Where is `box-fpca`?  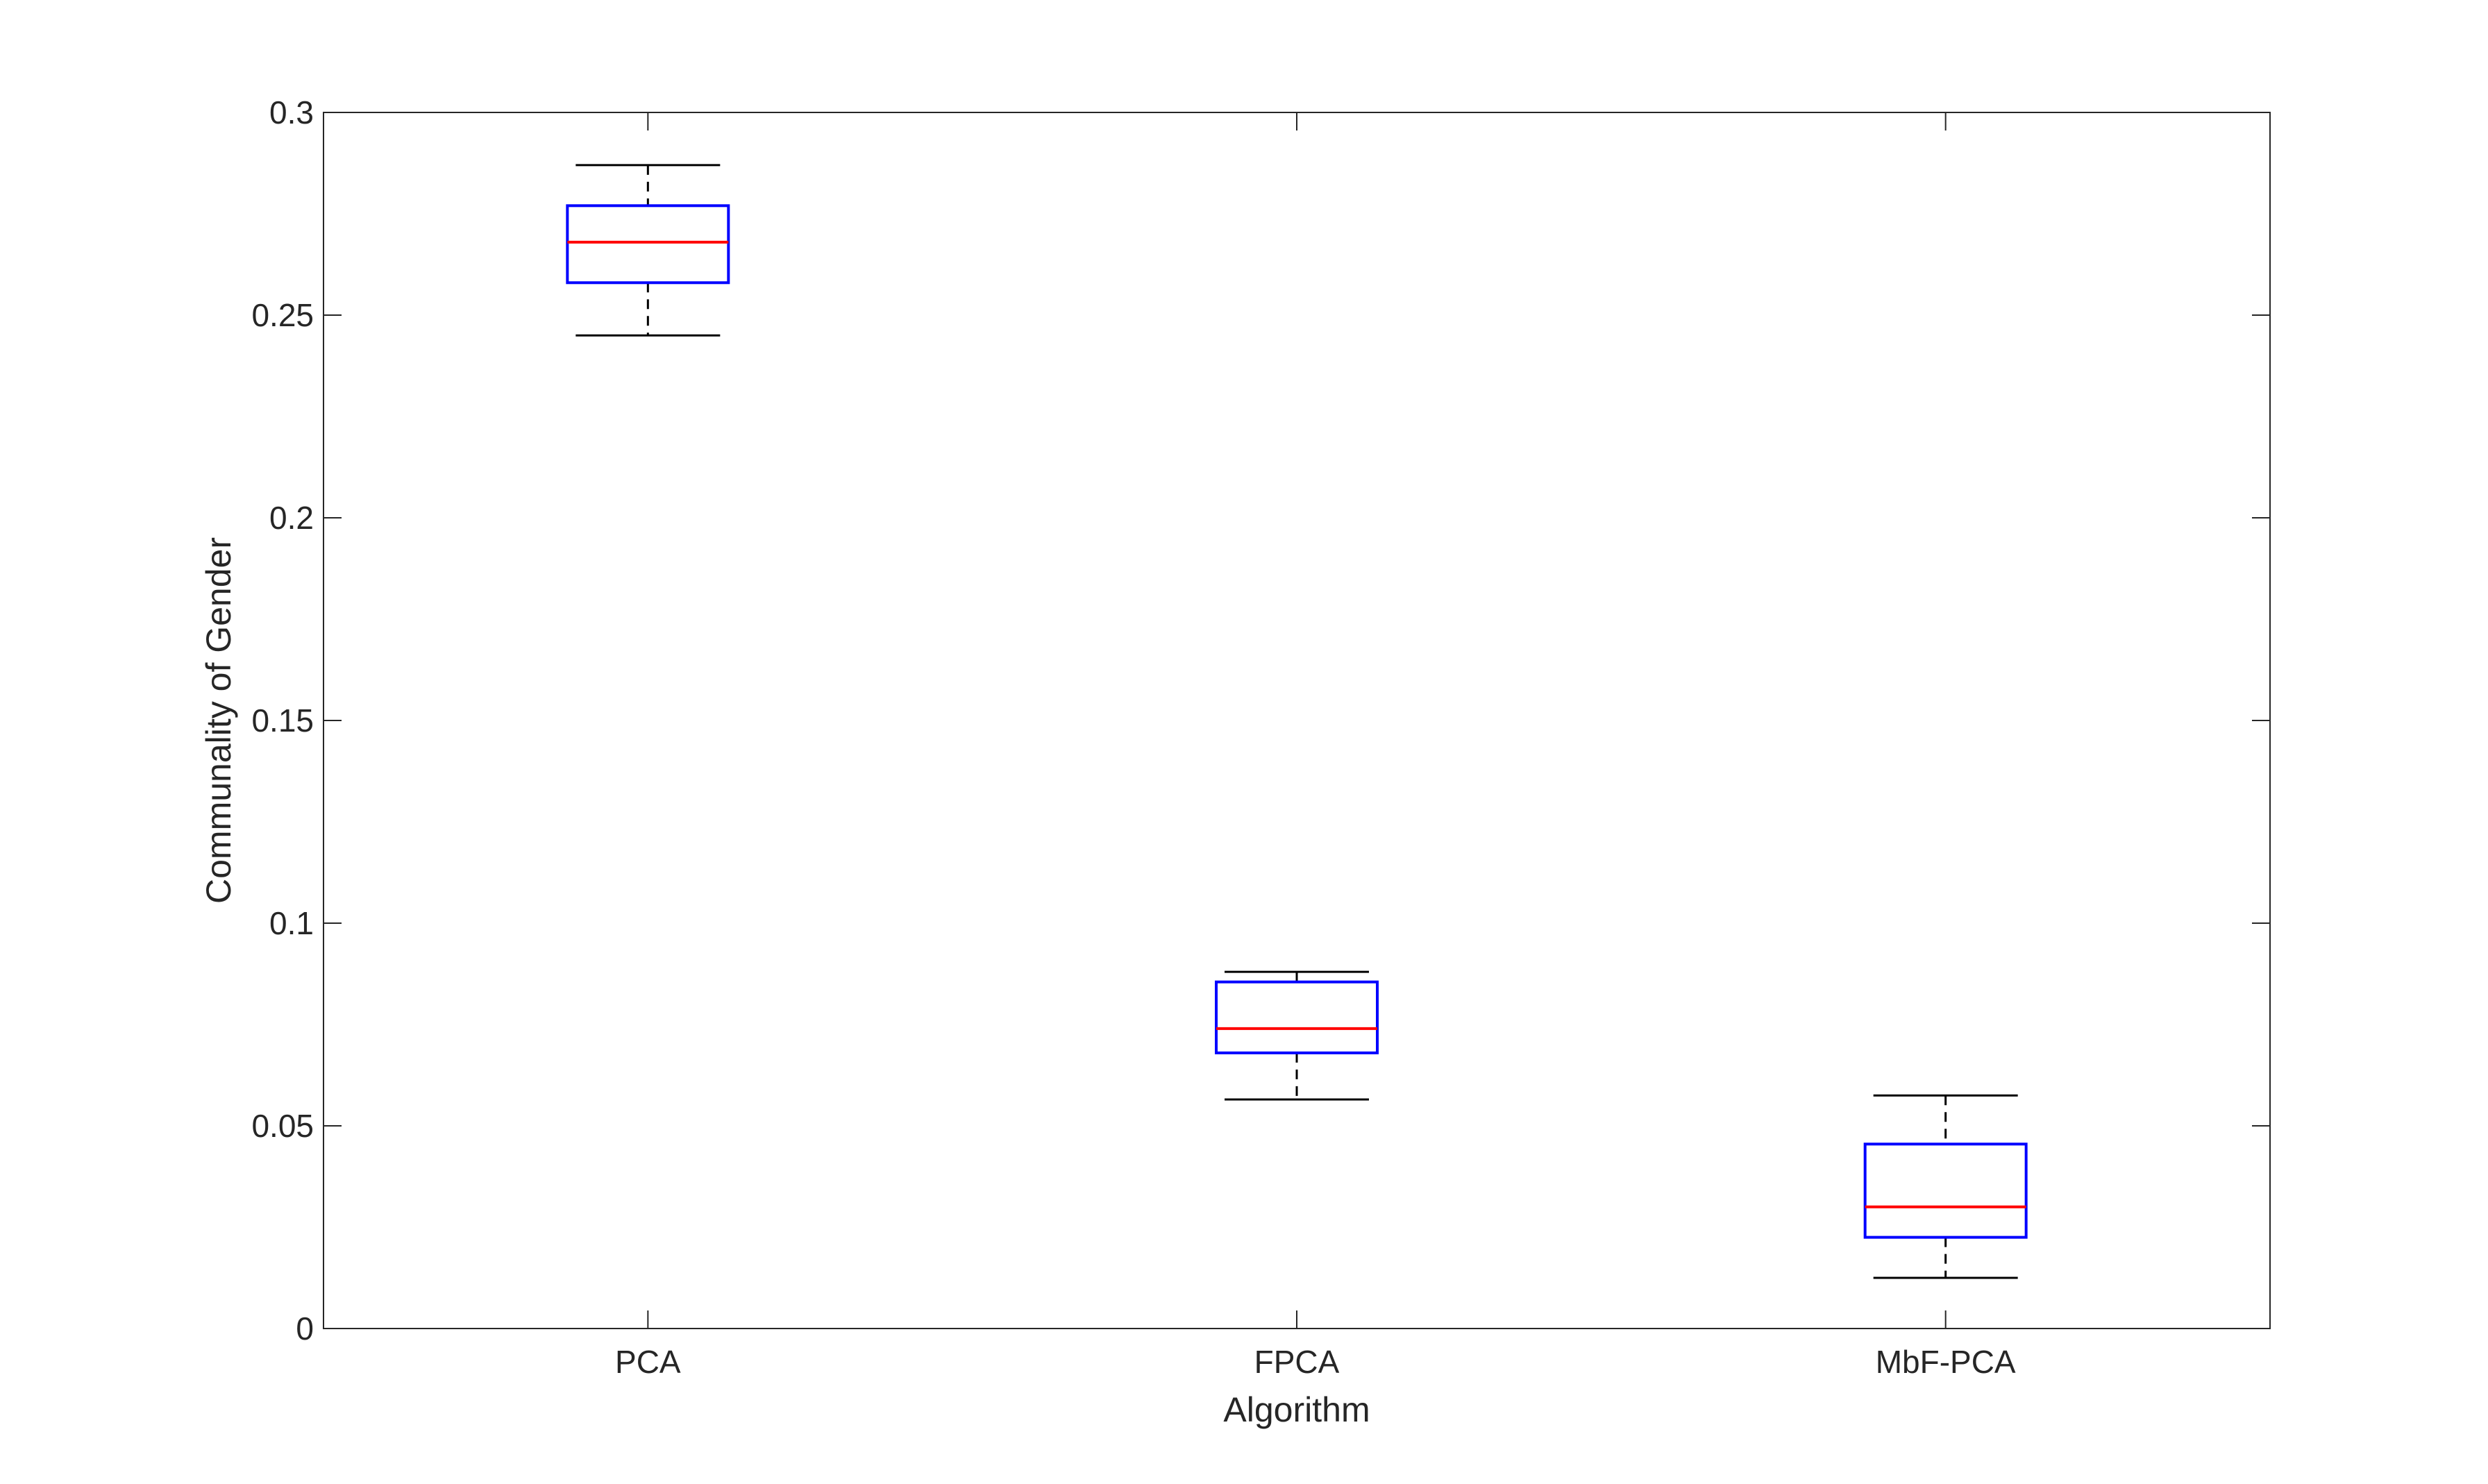 box-fpca is located at coordinates (1297, 1035).